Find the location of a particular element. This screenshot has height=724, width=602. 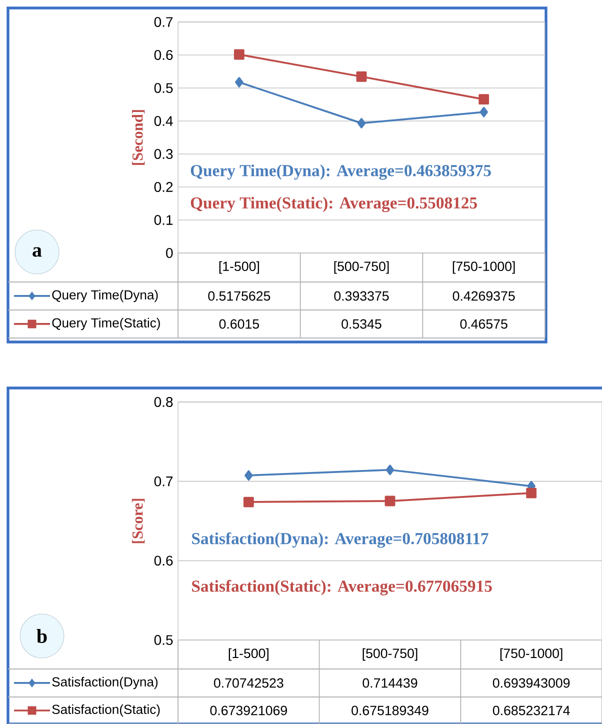

data-label: 0.5175625 is located at coordinates (239, 296).